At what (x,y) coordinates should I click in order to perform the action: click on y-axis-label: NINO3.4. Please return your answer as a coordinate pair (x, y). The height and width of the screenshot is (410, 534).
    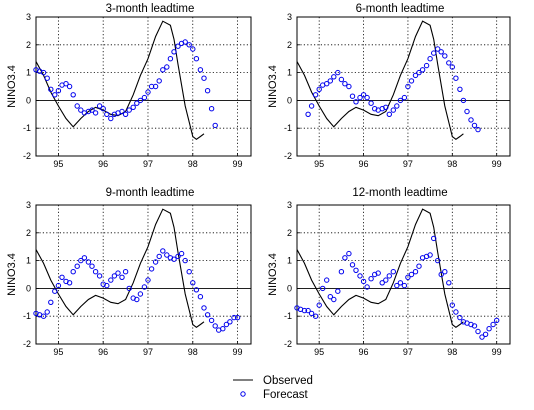
    Looking at the image, I should click on (12, 274).